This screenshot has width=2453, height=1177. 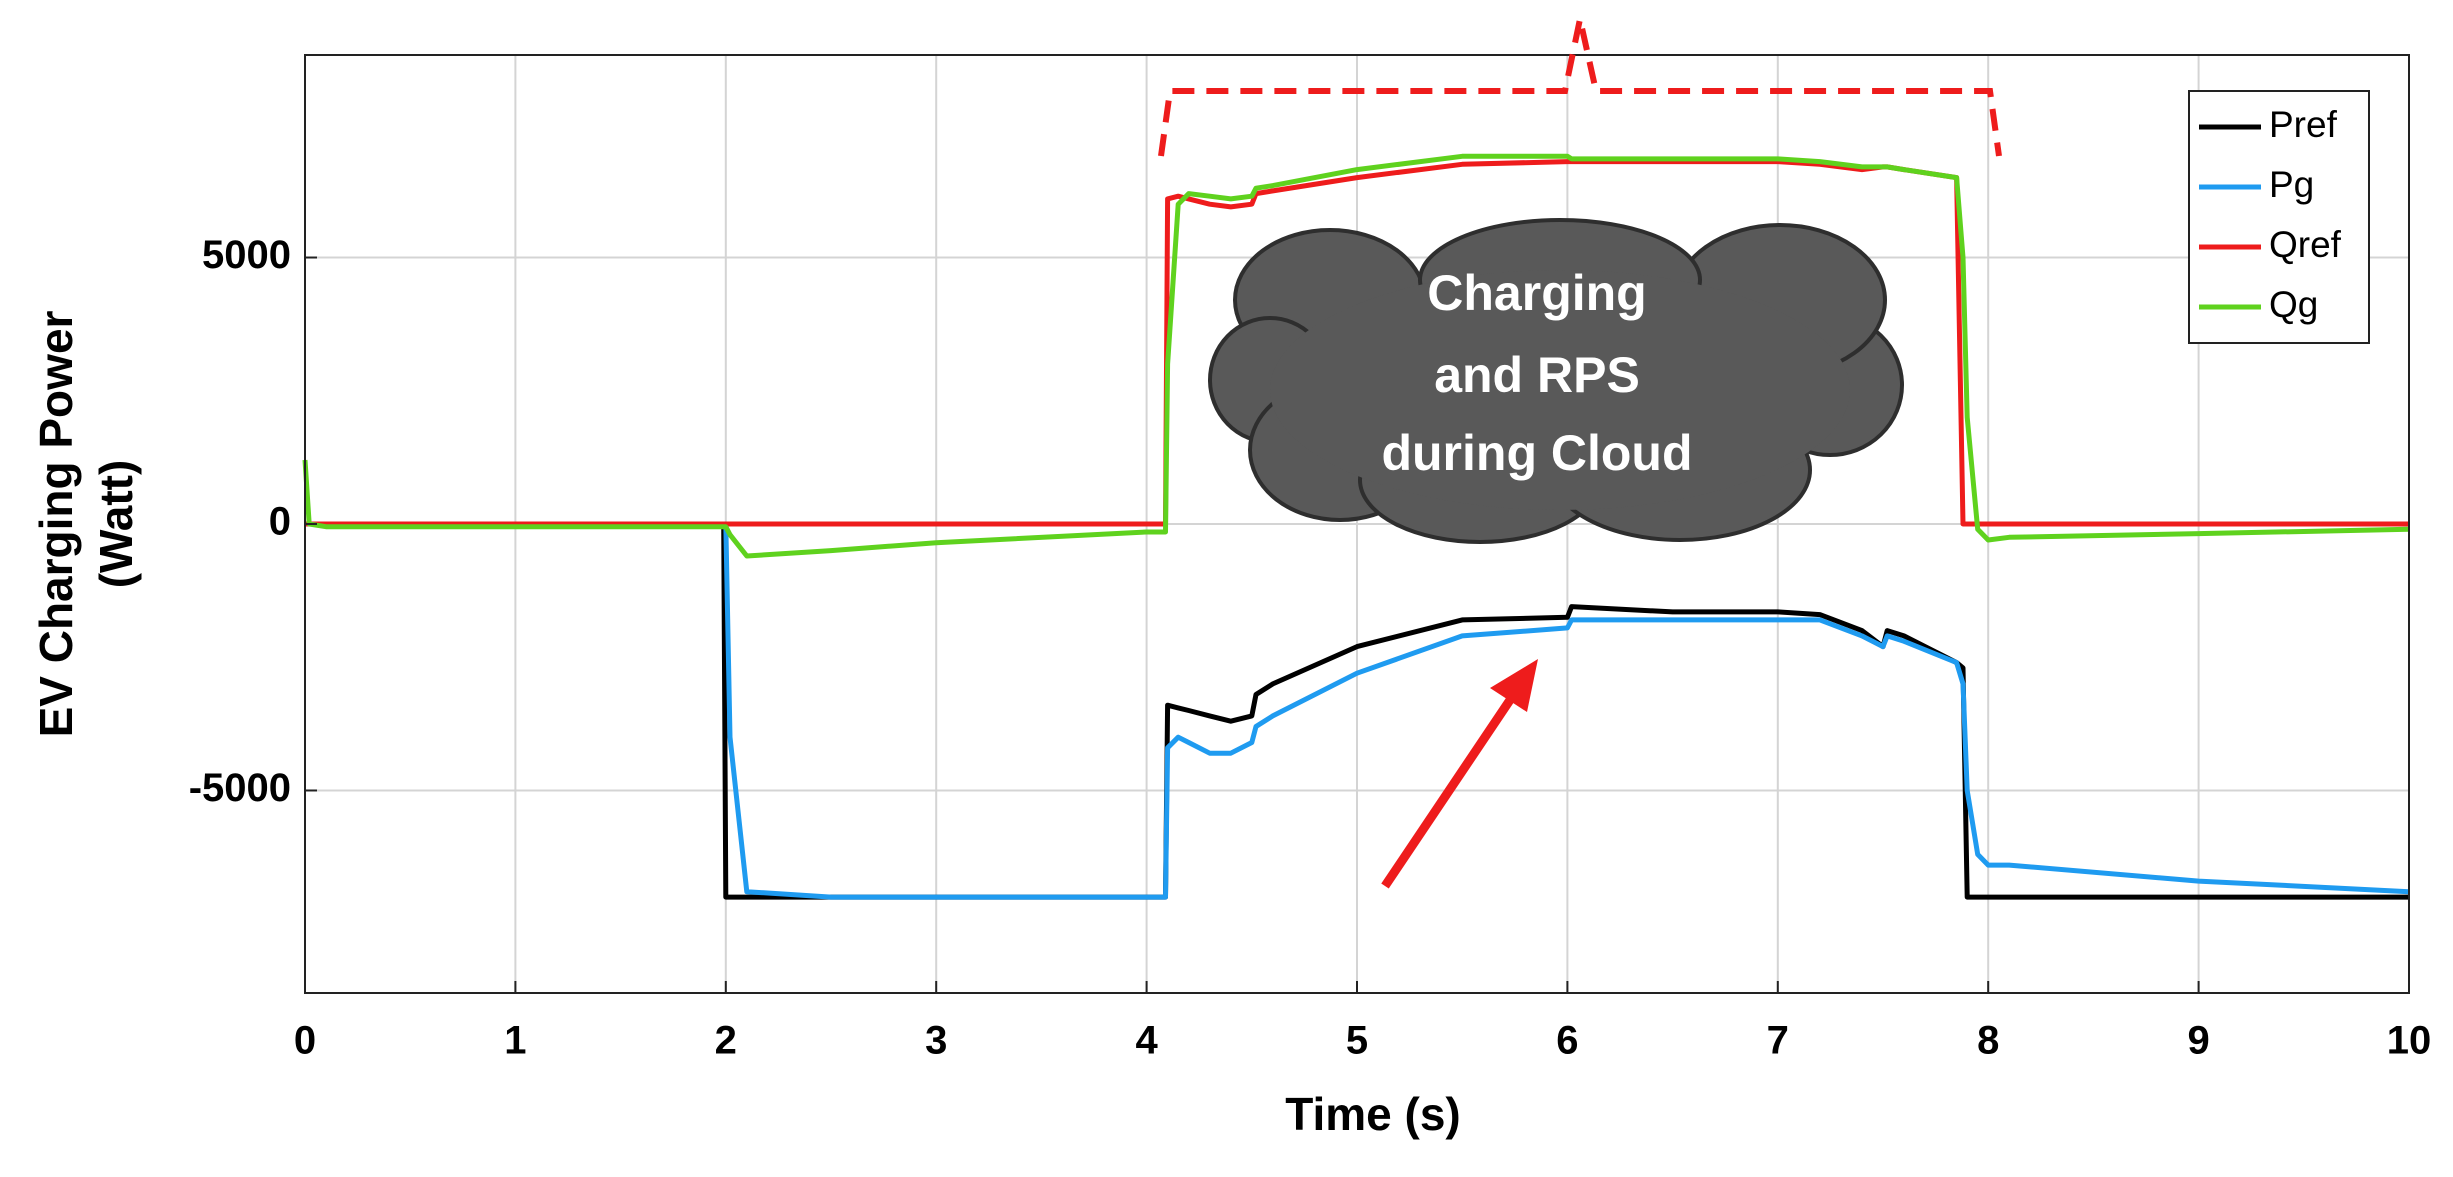 I want to click on x-tick-label: 2, so click(x=726, y=1041).